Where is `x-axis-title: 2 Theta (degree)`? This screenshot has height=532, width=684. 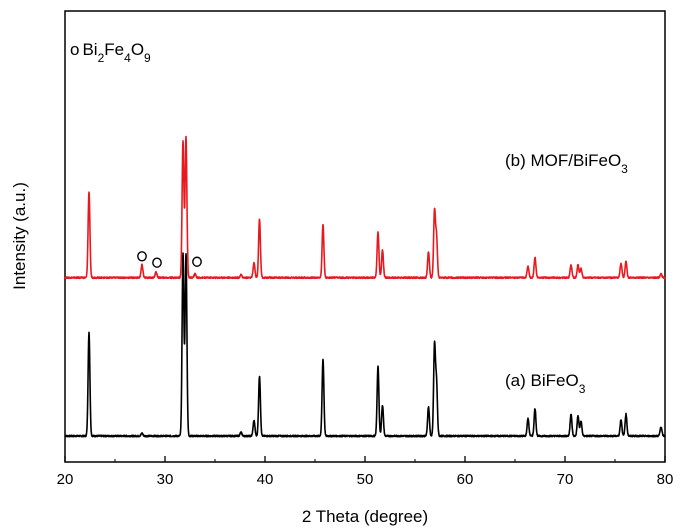 x-axis-title: 2 Theta (degree) is located at coordinates (365, 516).